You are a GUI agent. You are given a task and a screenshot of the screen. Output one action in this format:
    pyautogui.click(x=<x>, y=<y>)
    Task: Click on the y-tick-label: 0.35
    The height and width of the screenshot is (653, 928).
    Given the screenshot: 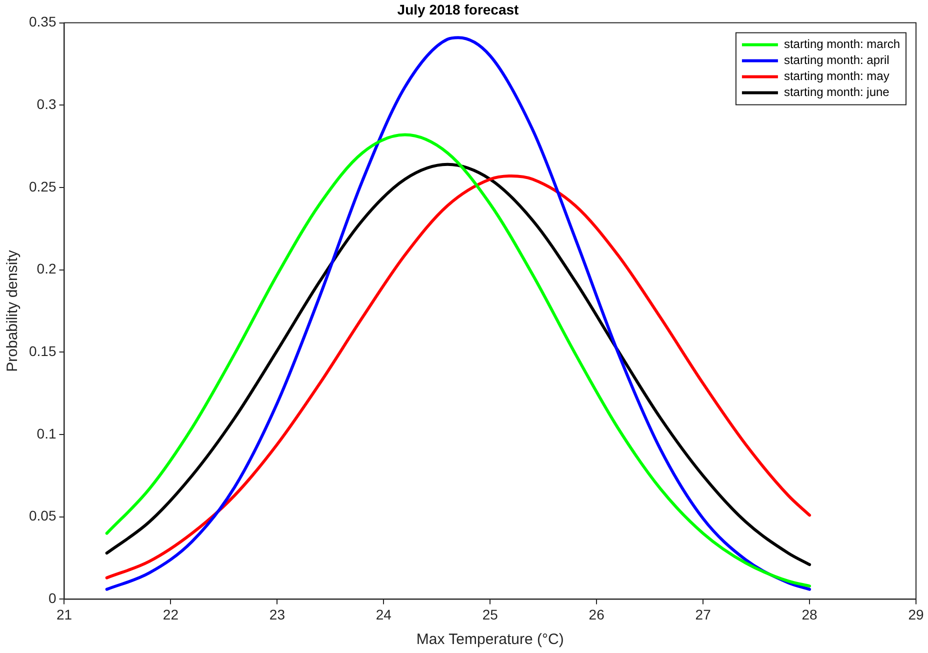 What is the action you would take?
    pyautogui.click(x=42, y=22)
    